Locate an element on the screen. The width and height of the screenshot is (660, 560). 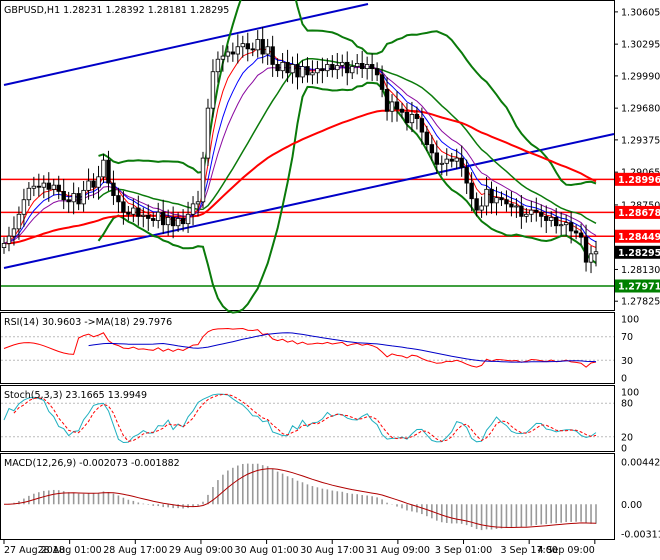
macd-plot-area is located at coordinates (300, 497).